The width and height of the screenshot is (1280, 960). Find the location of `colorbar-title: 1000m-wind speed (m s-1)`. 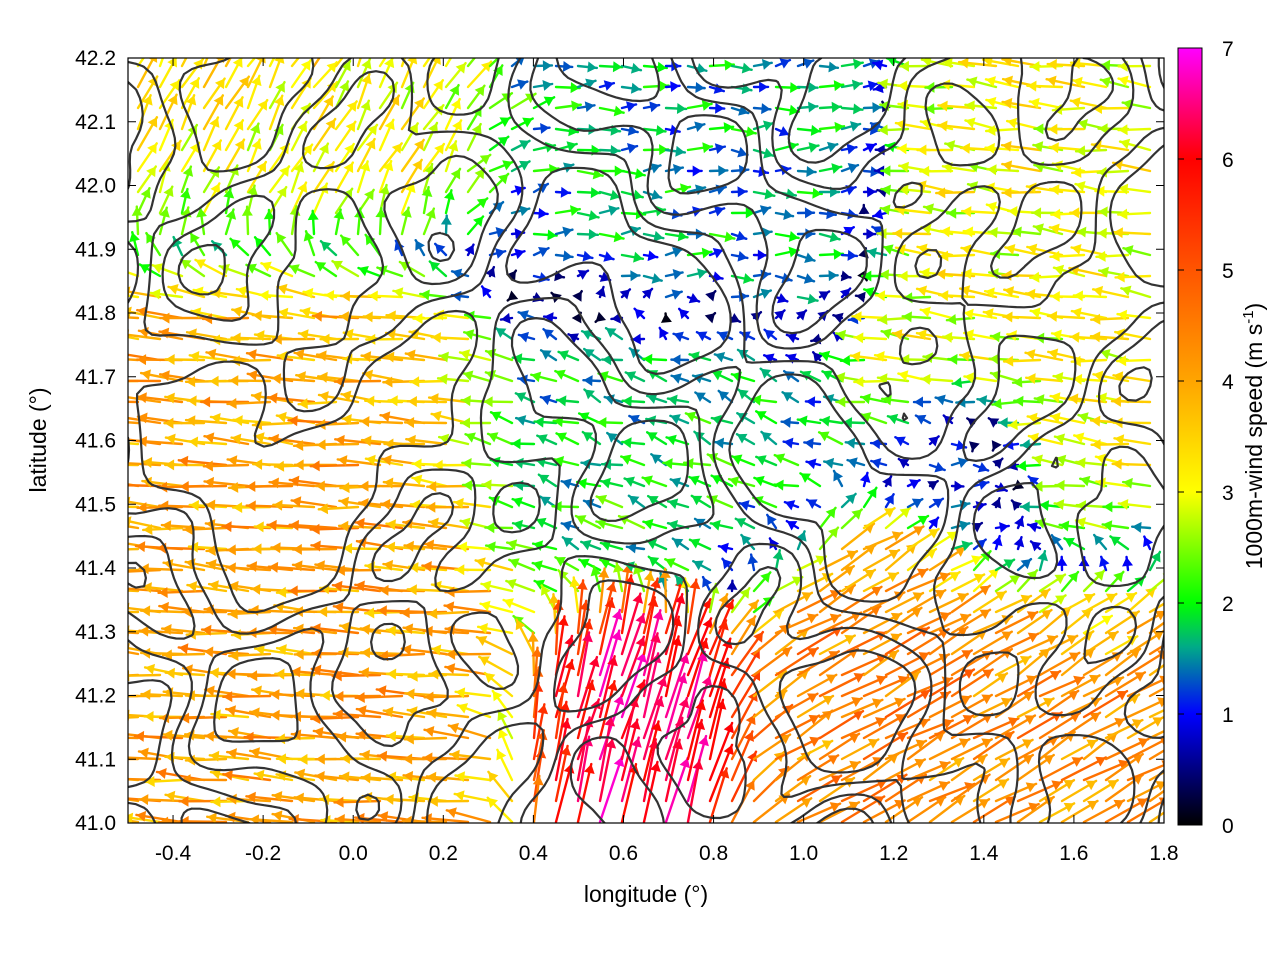

colorbar-title: 1000m-wind speed (m s-1) is located at coordinates (1253, 436).